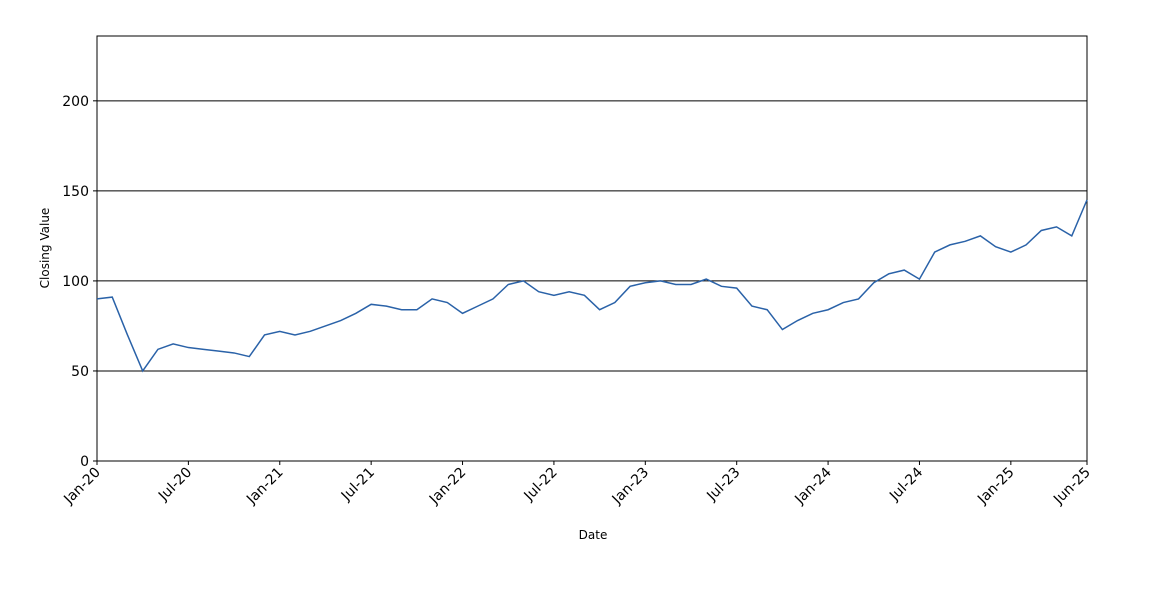 The width and height of the screenshot is (1150, 600). Describe the element at coordinates (75, 102) in the screenshot. I see `y-tick-label: 200` at that location.